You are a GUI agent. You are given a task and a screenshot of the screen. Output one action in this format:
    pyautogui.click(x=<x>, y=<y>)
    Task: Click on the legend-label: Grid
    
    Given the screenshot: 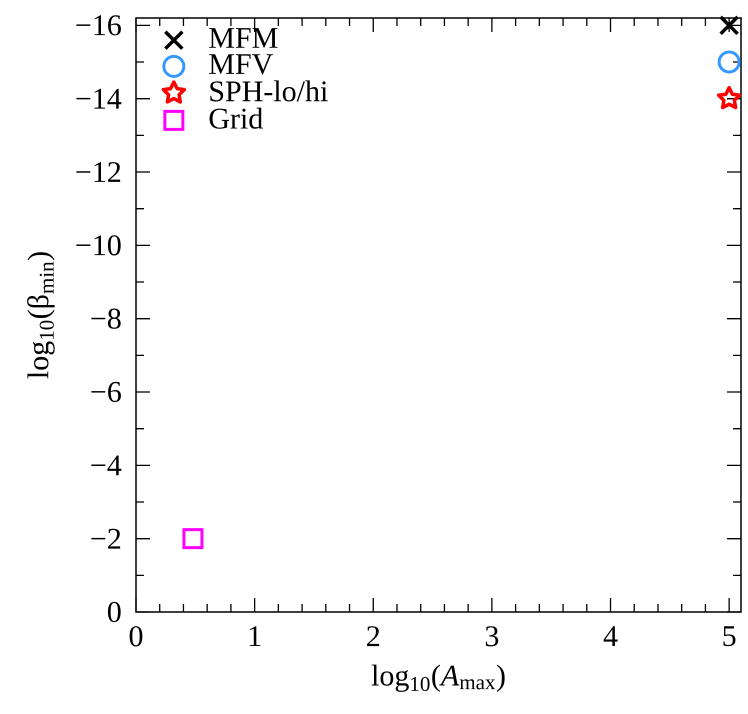 What is the action you would take?
    pyautogui.click(x=236, y=118)
    